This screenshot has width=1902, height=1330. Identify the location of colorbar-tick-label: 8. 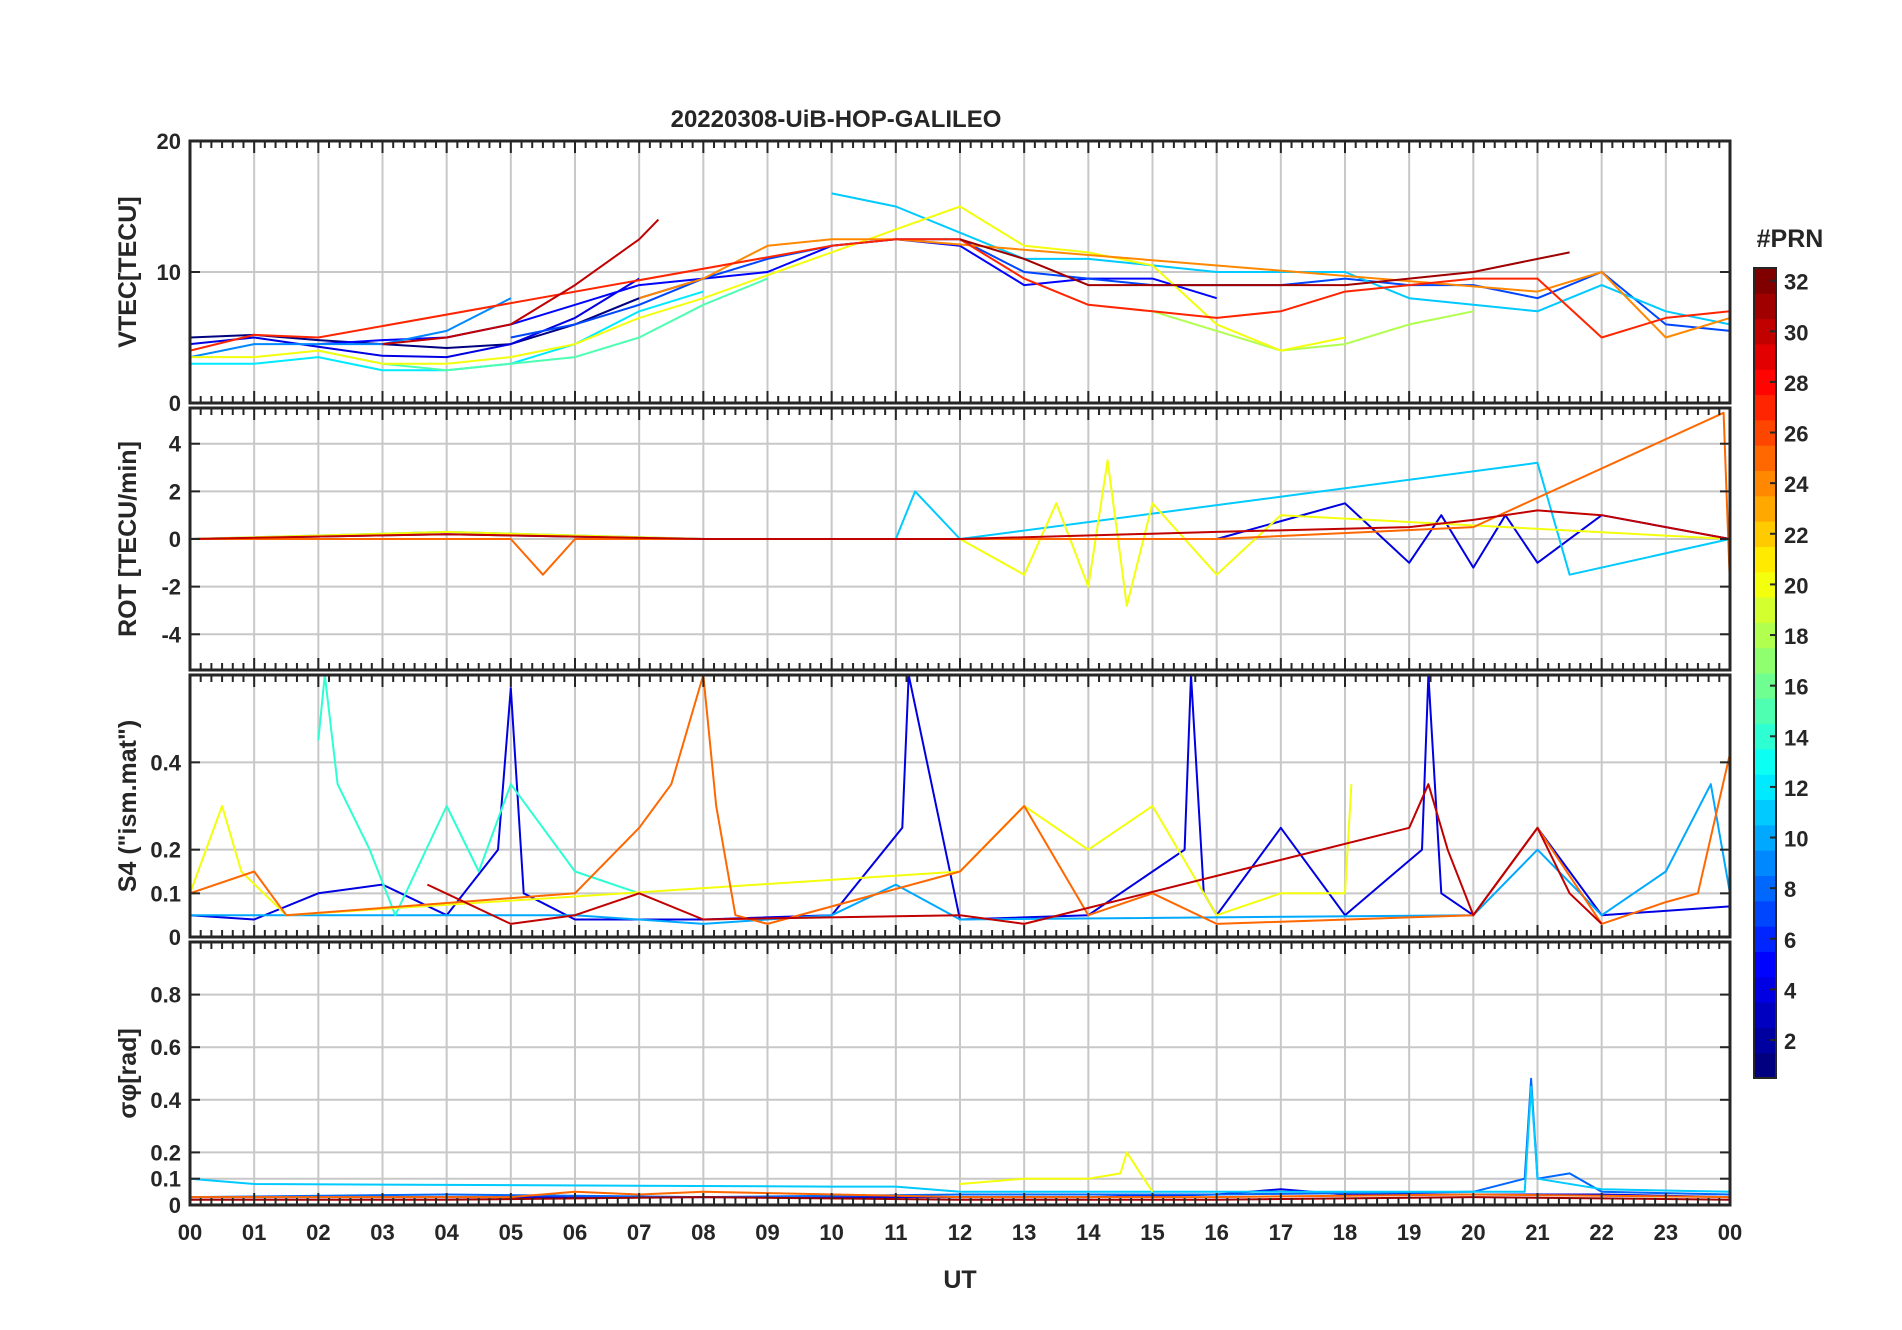
(1790, 889).